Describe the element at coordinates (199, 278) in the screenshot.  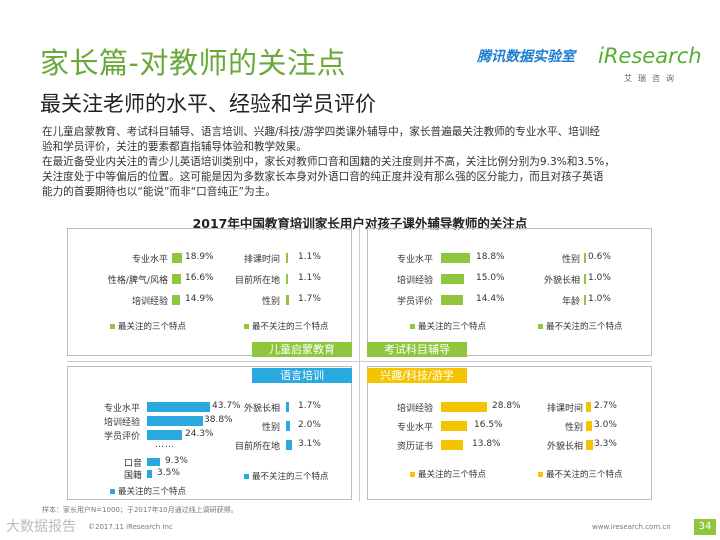
I see `bar-value-label: 16.6%` at that location.